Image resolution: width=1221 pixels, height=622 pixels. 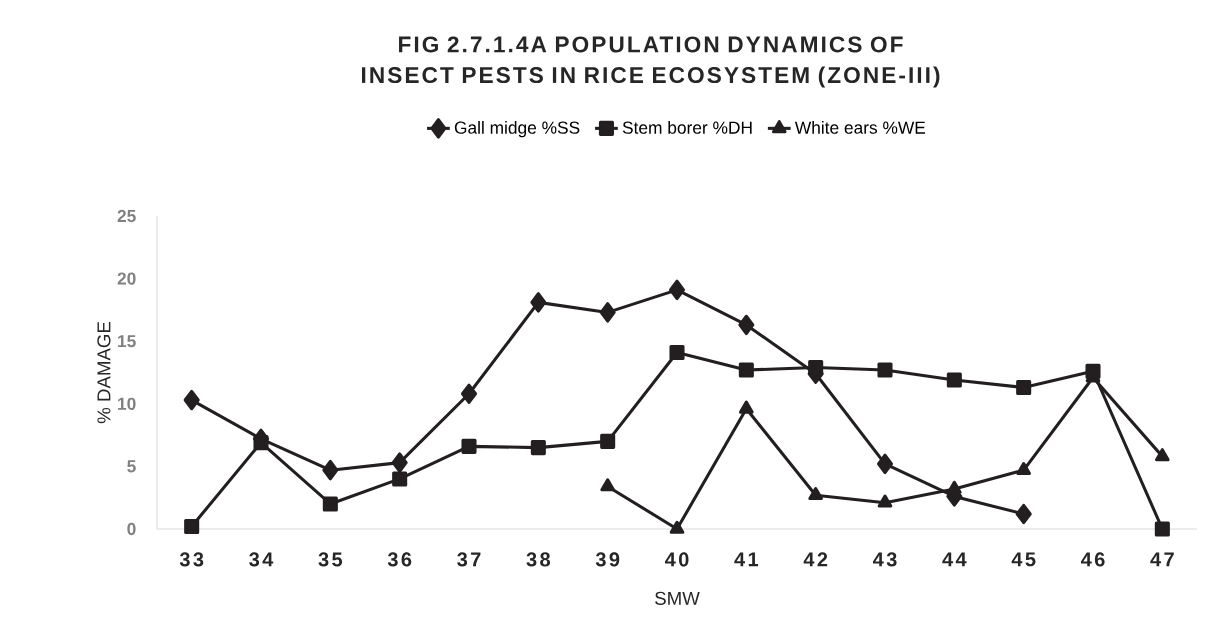 What do you see at coordinates (884, 559) in the screenshot?
I see `x-tick-label: 43` at bounding box center [884, 559].